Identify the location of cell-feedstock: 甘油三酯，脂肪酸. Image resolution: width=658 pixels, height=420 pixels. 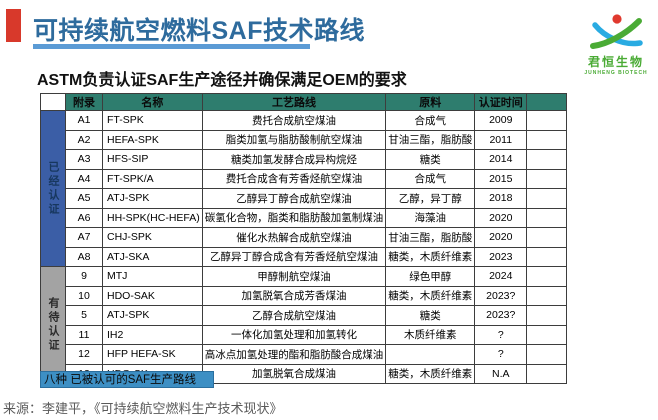
(430, 237).